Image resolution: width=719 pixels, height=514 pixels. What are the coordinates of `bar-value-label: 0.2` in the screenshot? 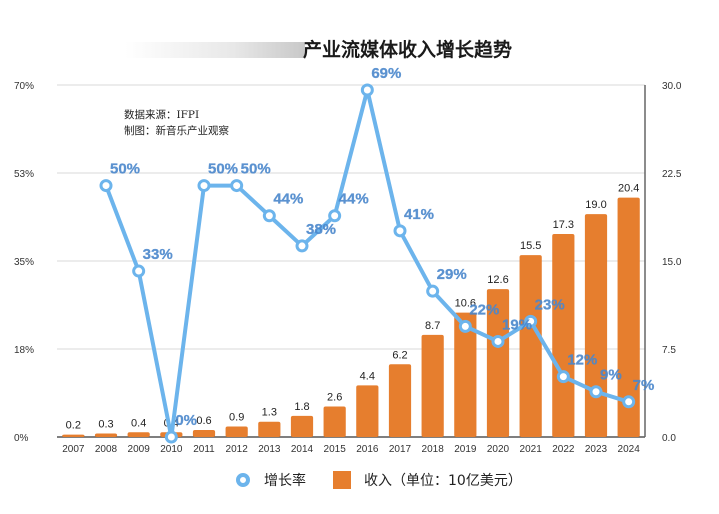 It's located at (73, 426).